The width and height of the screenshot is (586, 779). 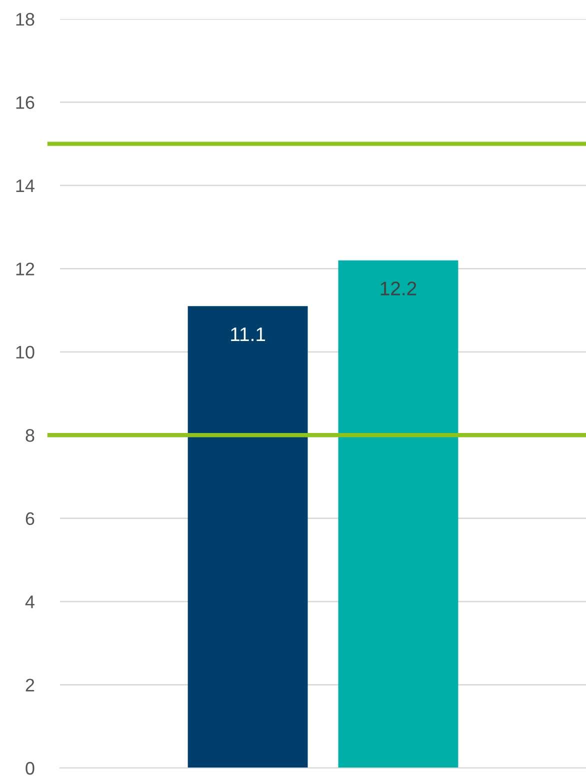 I want to click on y-tick-label: 18, so click(x=25, y=19).